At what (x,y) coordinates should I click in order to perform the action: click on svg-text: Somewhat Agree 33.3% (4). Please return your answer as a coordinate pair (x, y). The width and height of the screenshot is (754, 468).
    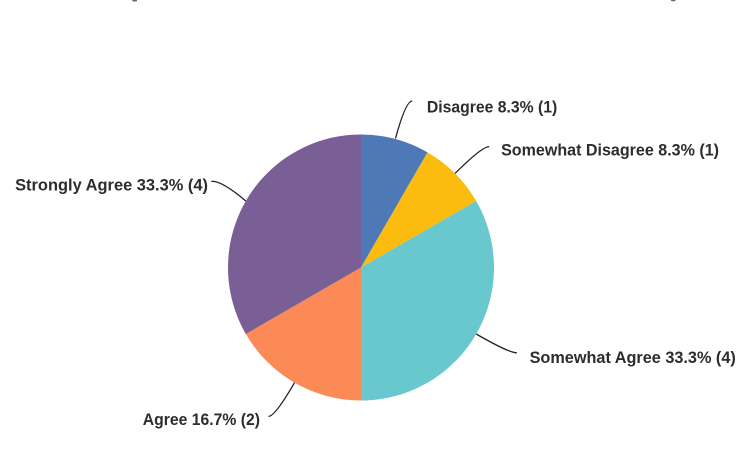
    Looking at the image, I should click on (633, 358).